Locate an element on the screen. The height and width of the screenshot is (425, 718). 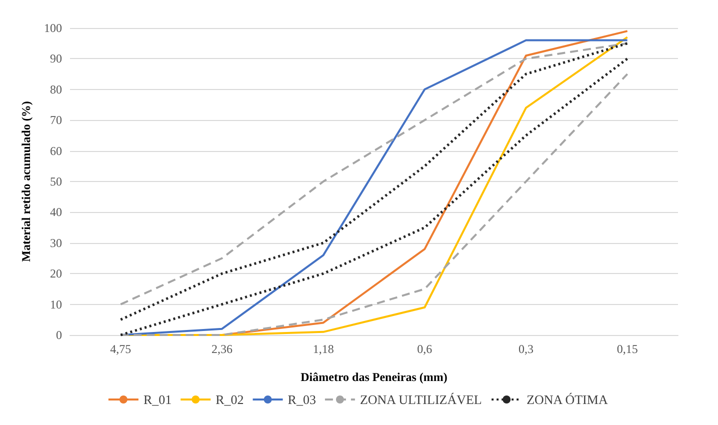
legend-label: ZONA ÓTIMA is located at coordinates (567, 399).